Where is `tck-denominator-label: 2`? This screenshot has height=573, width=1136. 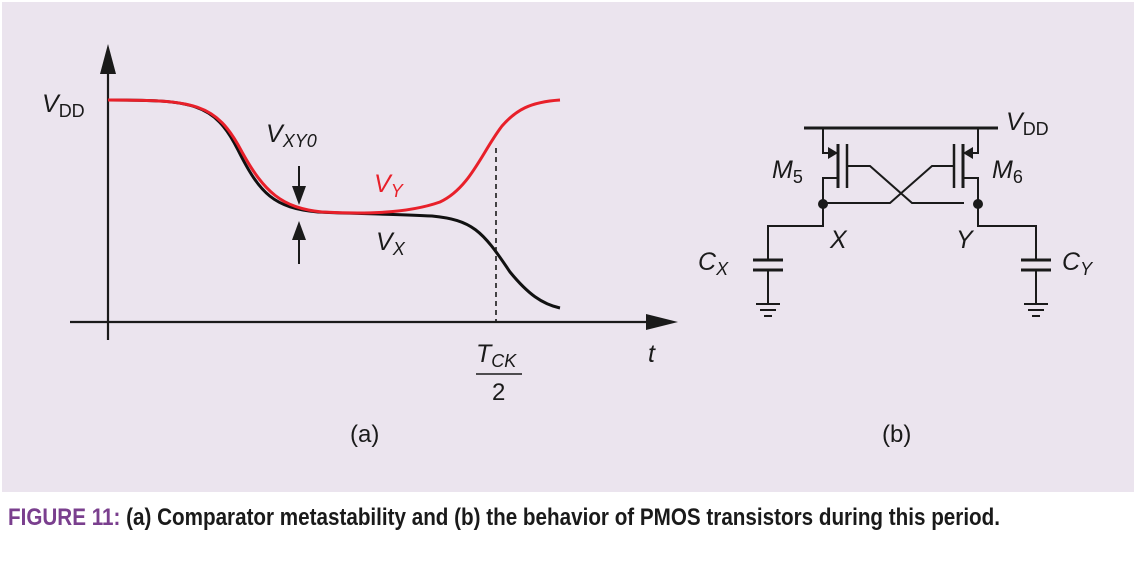
tck-denominator-label: 2 is located at coordinates (498, 392).